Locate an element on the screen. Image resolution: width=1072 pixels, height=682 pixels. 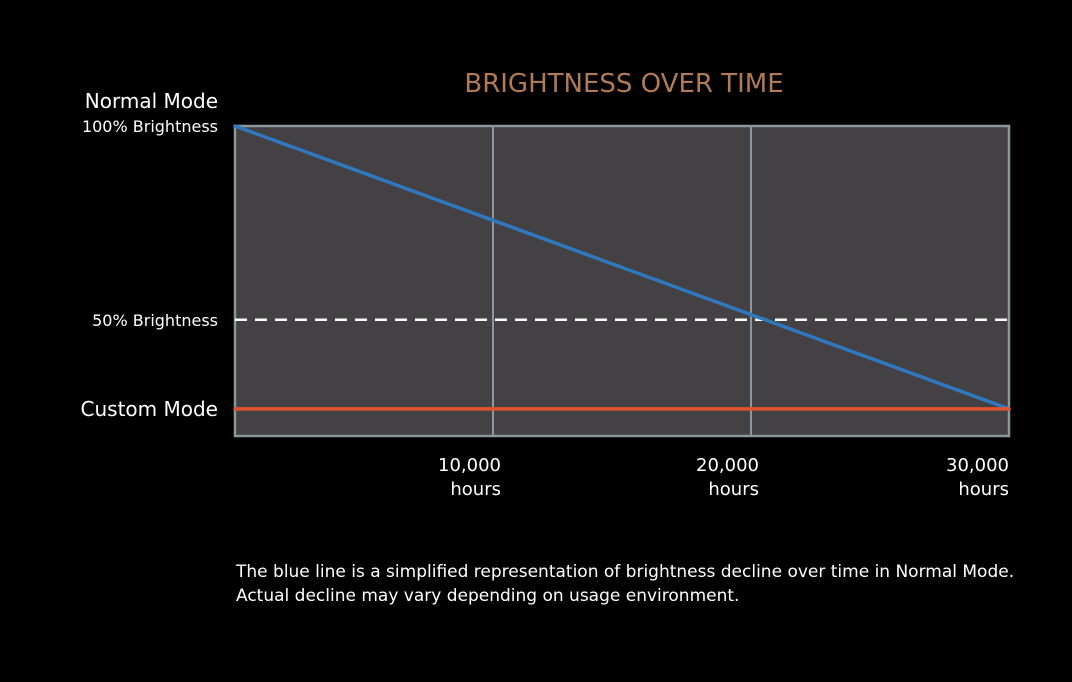
y-label-1: 50% Brightness is located at coordinates (155, 320).